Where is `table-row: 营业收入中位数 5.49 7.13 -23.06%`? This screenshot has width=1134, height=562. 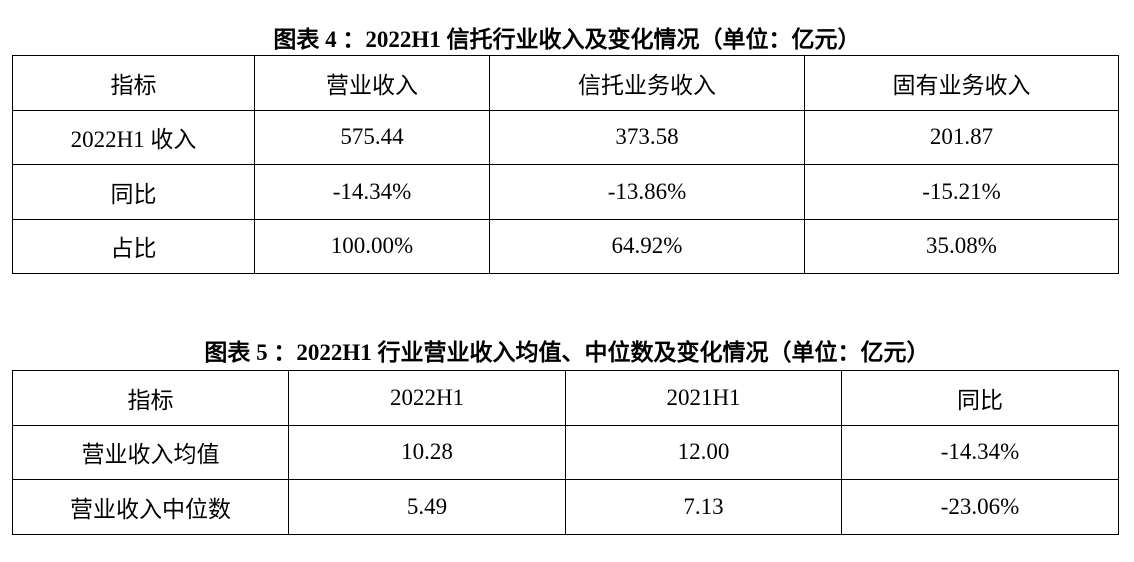
table-row: 营业收入中位数 5.49 7.13 -23.06% is located at coordinates (565, 507).